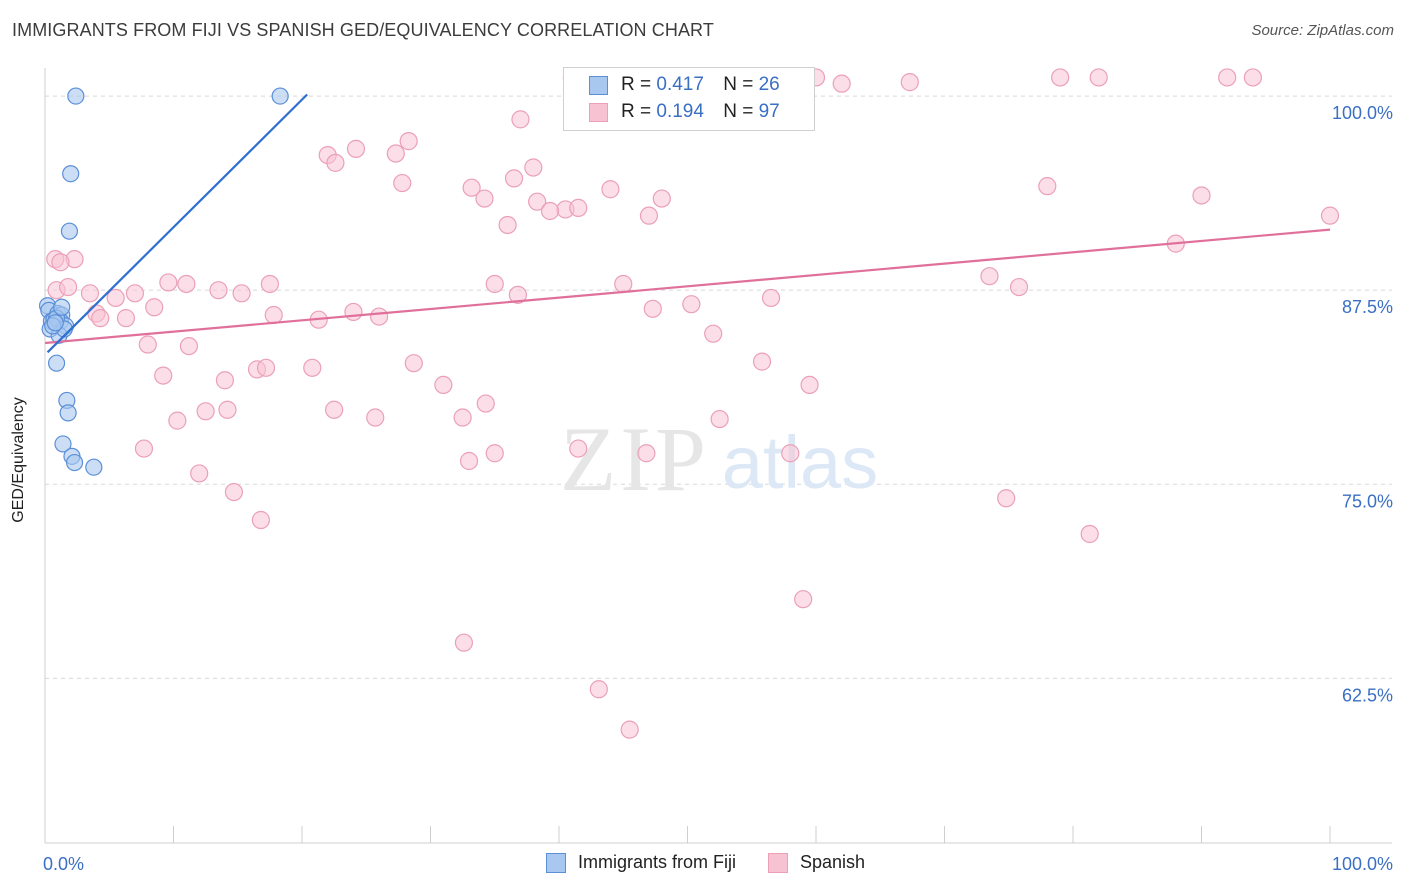  Describe the element at coordinates (641, 862) in the screenshot. I see `legend-item-fiji: Immigrants from Fiji` at that location.